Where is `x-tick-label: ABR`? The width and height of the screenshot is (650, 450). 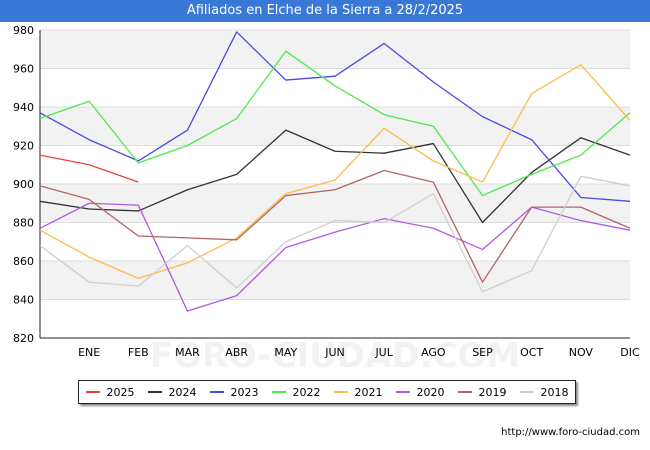 x-tick-label: ABR is located at coordinates (236, 352).